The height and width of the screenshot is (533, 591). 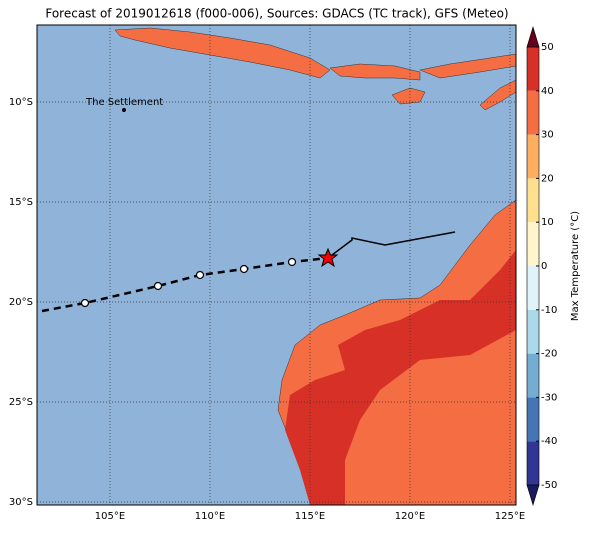 I want to click on lat-tick-label: 15°S, so click(x=21, y=202).